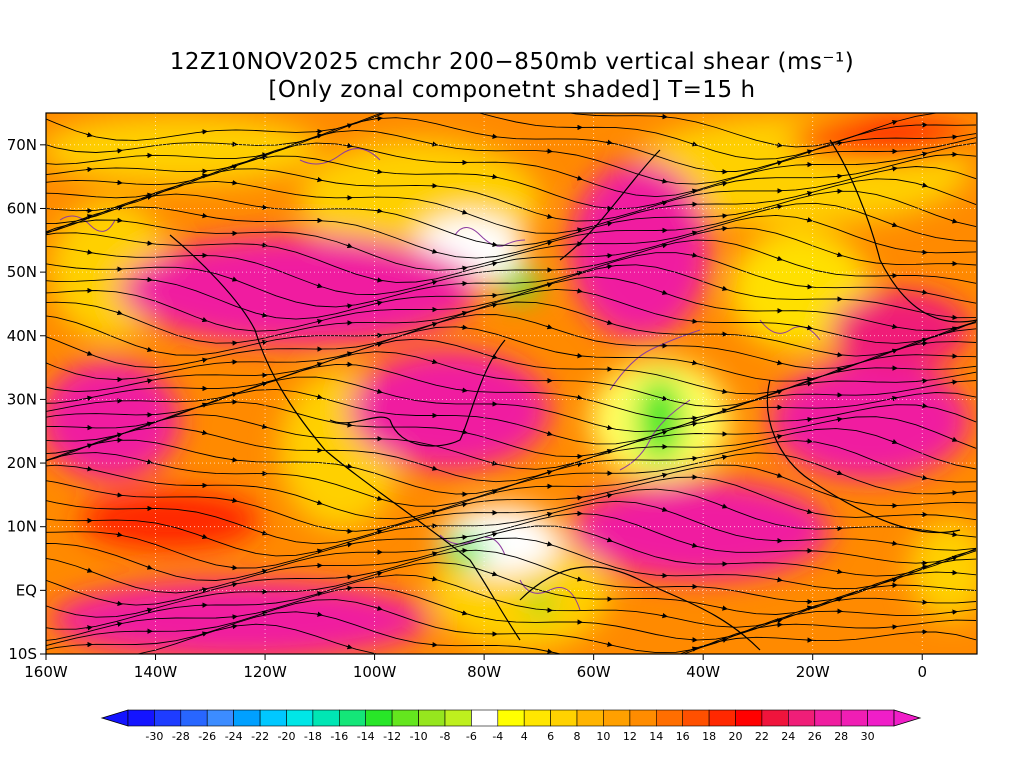 This screenshot has width=1024, height=768. What do you see at coordinates (484, 672) in the screenshot?
I see `lon-label: 80W` at bounding box center [484, 672].